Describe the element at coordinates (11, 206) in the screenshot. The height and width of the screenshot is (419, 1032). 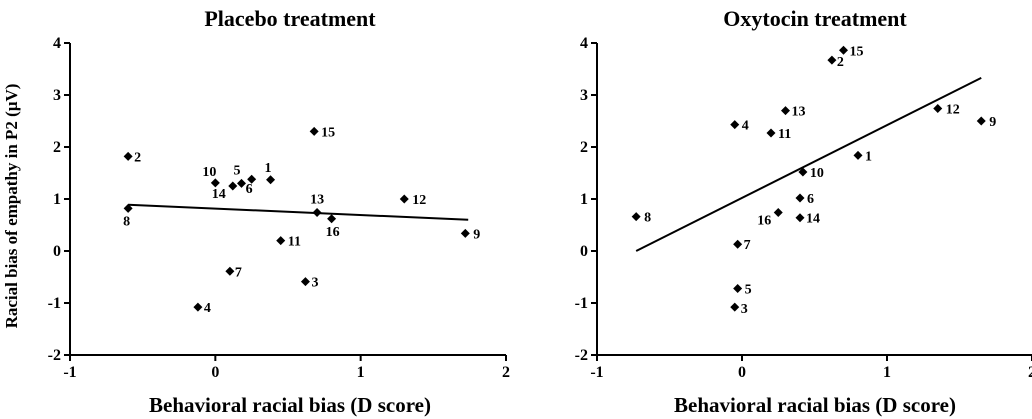
I see `y-axis-label: Racial bias of empathy in P2 (μV)` at that location.